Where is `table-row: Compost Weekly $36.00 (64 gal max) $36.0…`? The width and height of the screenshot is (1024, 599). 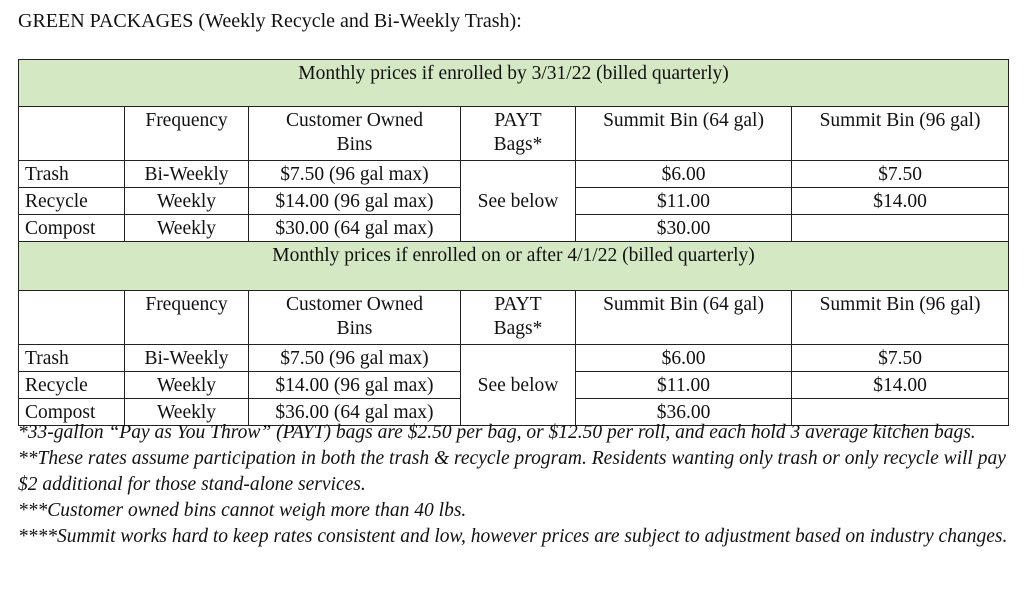 table-row: Compost Weekly $36.00 (64 gal max) $36.0… is located at coordinates (513, 412).